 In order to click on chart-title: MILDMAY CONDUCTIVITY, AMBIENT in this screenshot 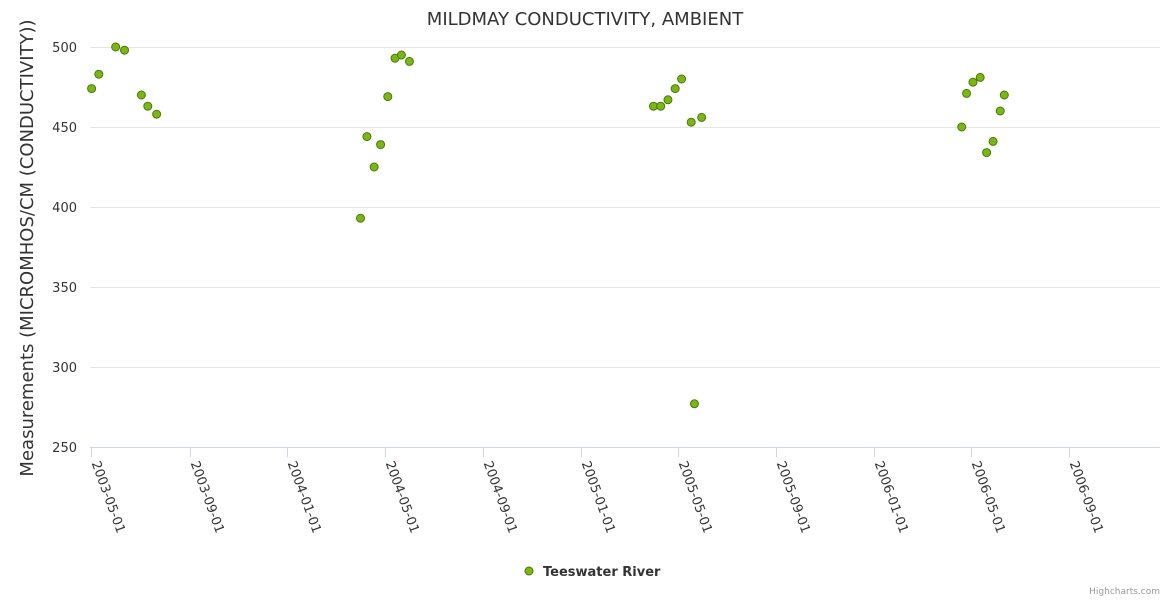, I will do `click(585, 19)`.